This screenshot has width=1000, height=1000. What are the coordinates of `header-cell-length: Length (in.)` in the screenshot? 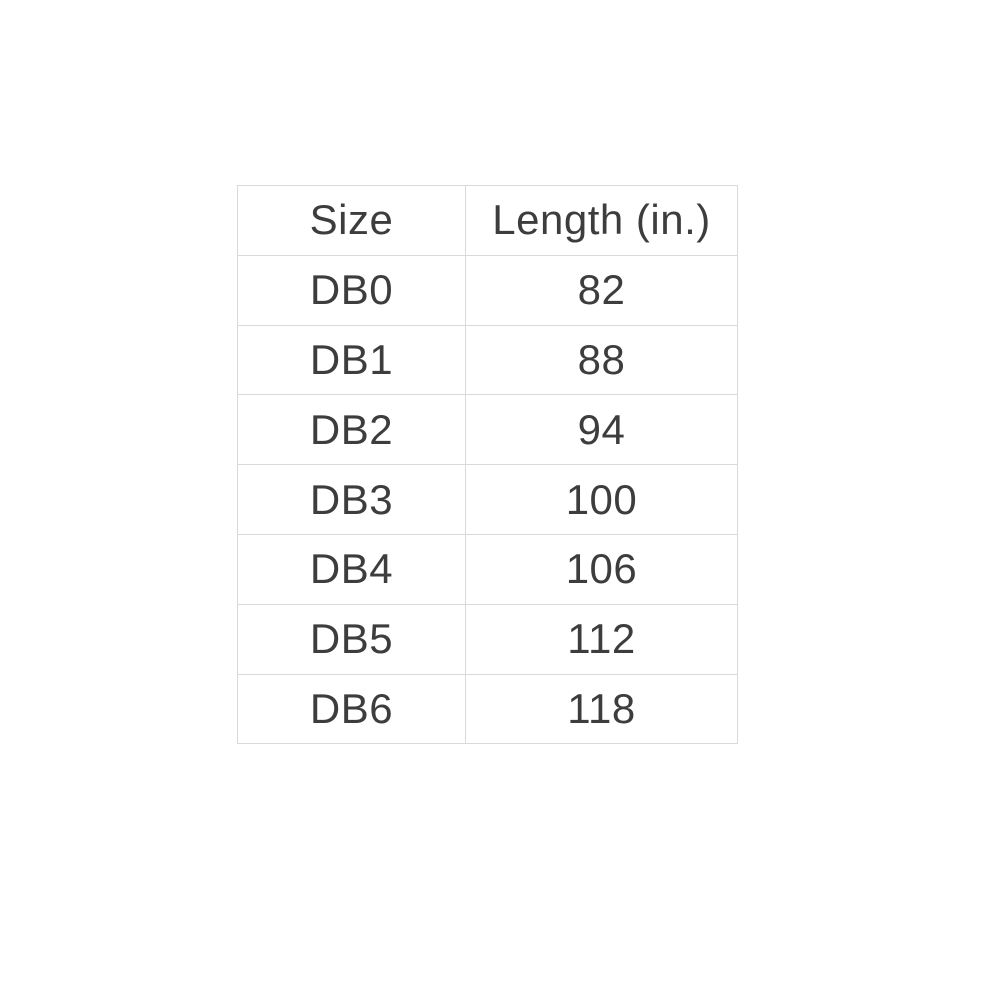 It's located at (601, 220).